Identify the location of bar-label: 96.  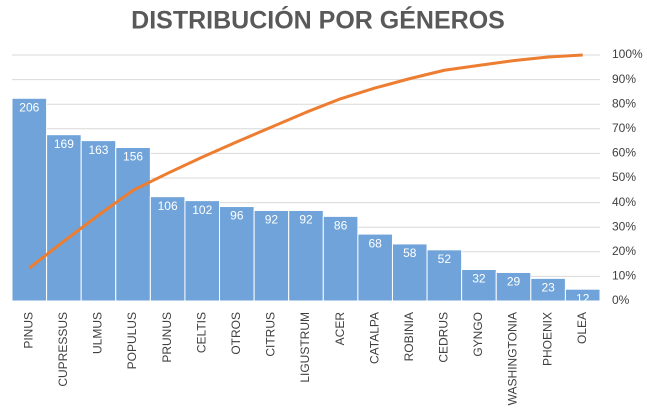
(237, 216).